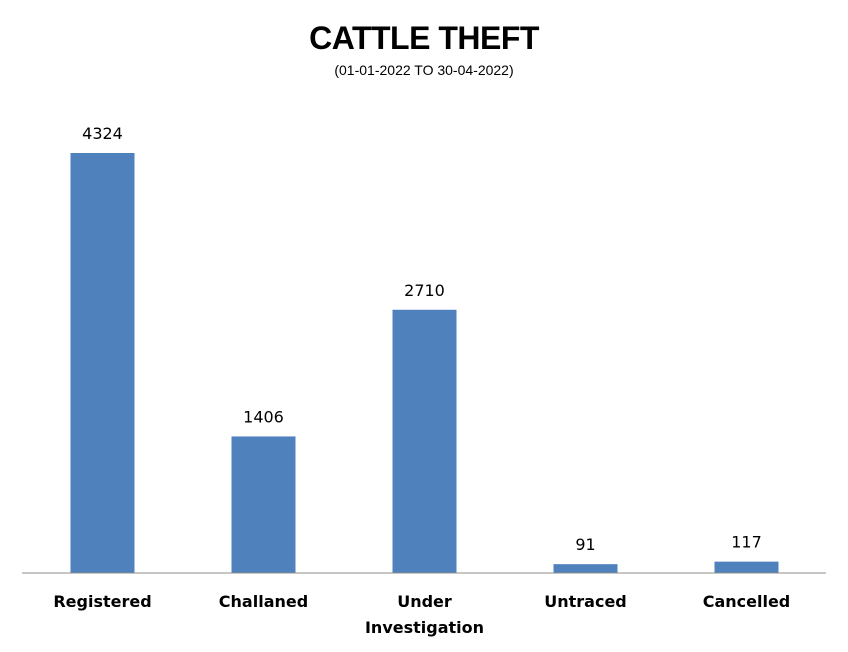 The image size is (848, 652). Describe the element at coordinates (102, 601) in the screenshot. I see `category-label: Registered` at that location.